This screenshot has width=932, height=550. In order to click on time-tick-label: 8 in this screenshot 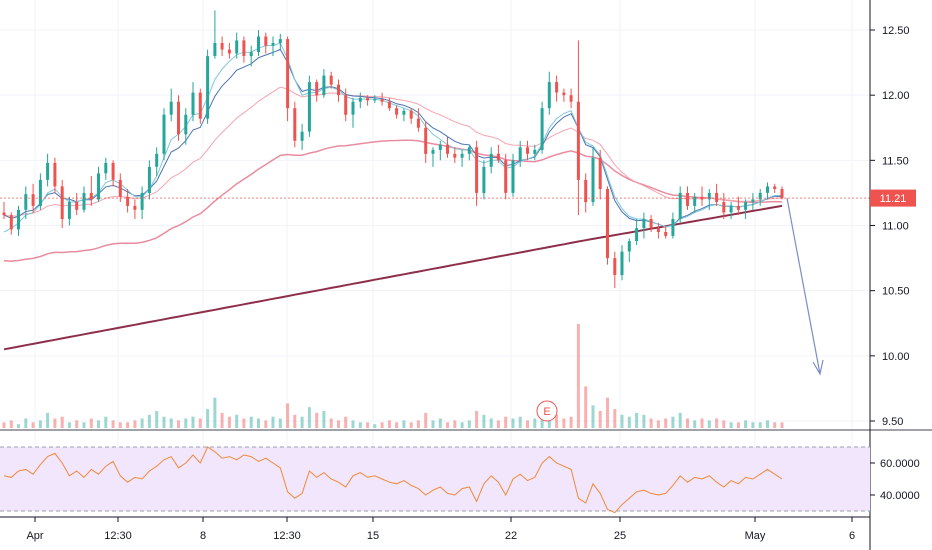, I will do `click(203, 536)`.